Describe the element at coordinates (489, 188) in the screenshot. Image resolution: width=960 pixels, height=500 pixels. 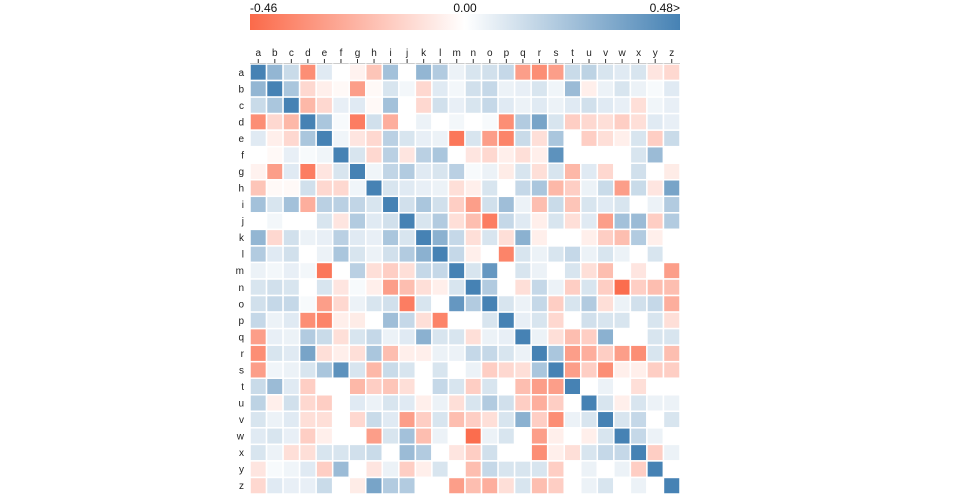
I see `heatmap-cell-h-o` at that location.